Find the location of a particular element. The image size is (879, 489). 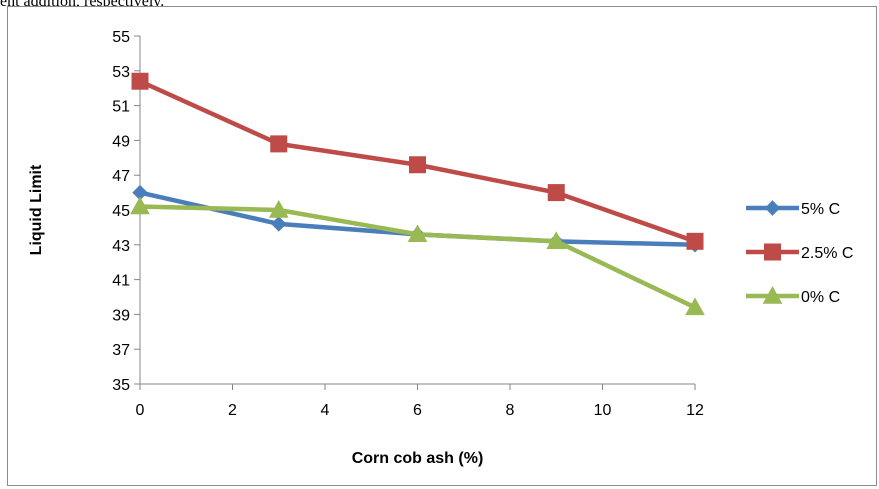

x-tick-label: 0 is located at coordinates (140, 410).